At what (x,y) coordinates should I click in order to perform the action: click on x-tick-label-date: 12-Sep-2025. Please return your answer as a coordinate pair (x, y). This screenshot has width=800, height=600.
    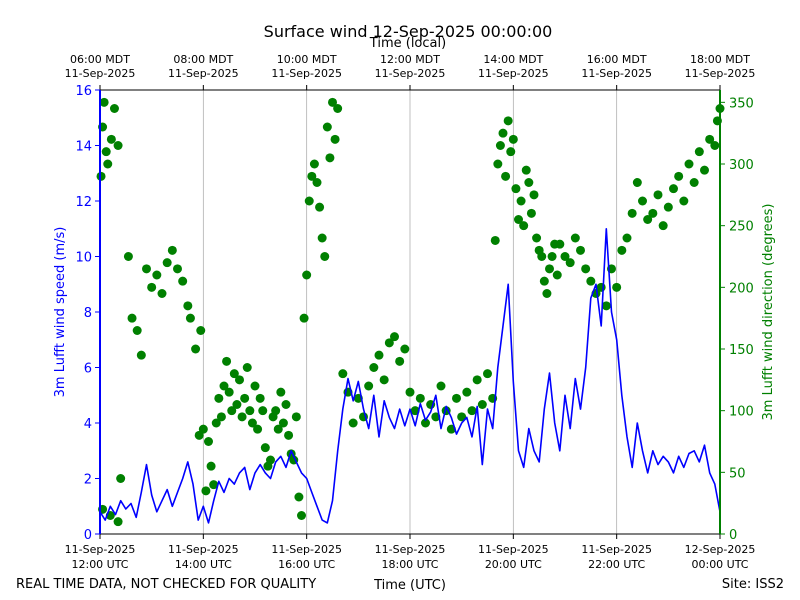
    Looking at the image, I should click on (720, 549).